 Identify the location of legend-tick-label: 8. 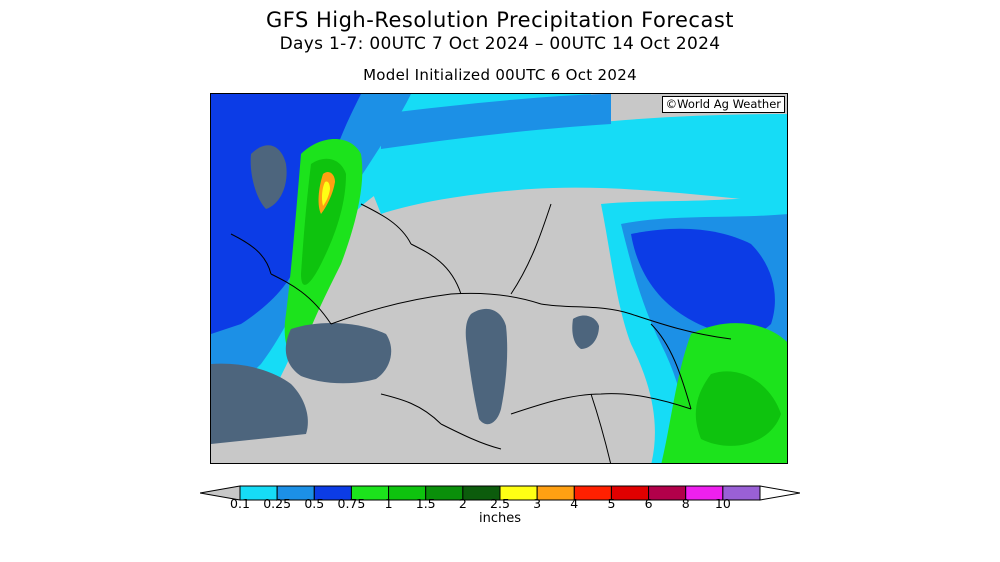
(685, 503).